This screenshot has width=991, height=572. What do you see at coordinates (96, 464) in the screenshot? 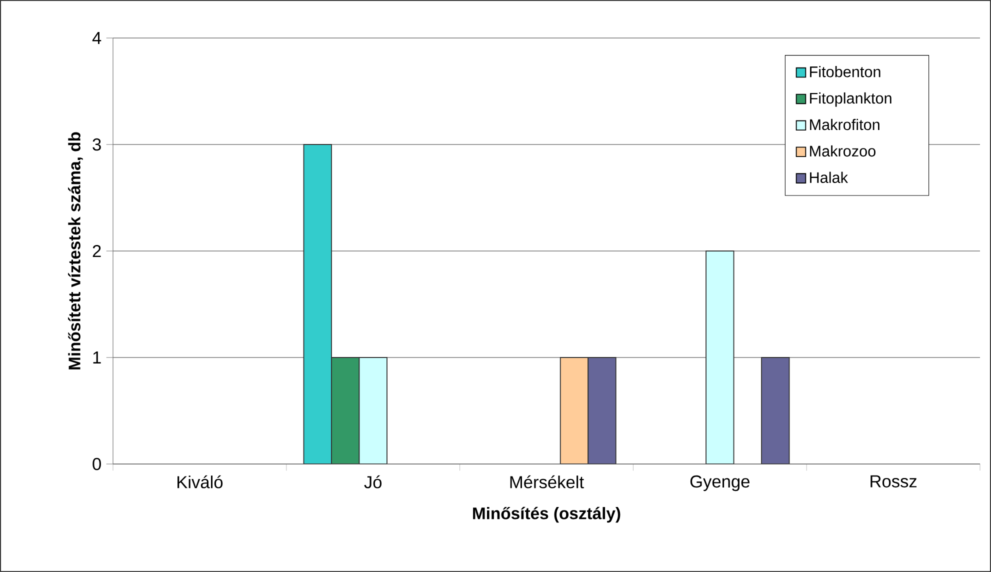
I see `y-tick-label: 0` at bounding box center [96, 464].